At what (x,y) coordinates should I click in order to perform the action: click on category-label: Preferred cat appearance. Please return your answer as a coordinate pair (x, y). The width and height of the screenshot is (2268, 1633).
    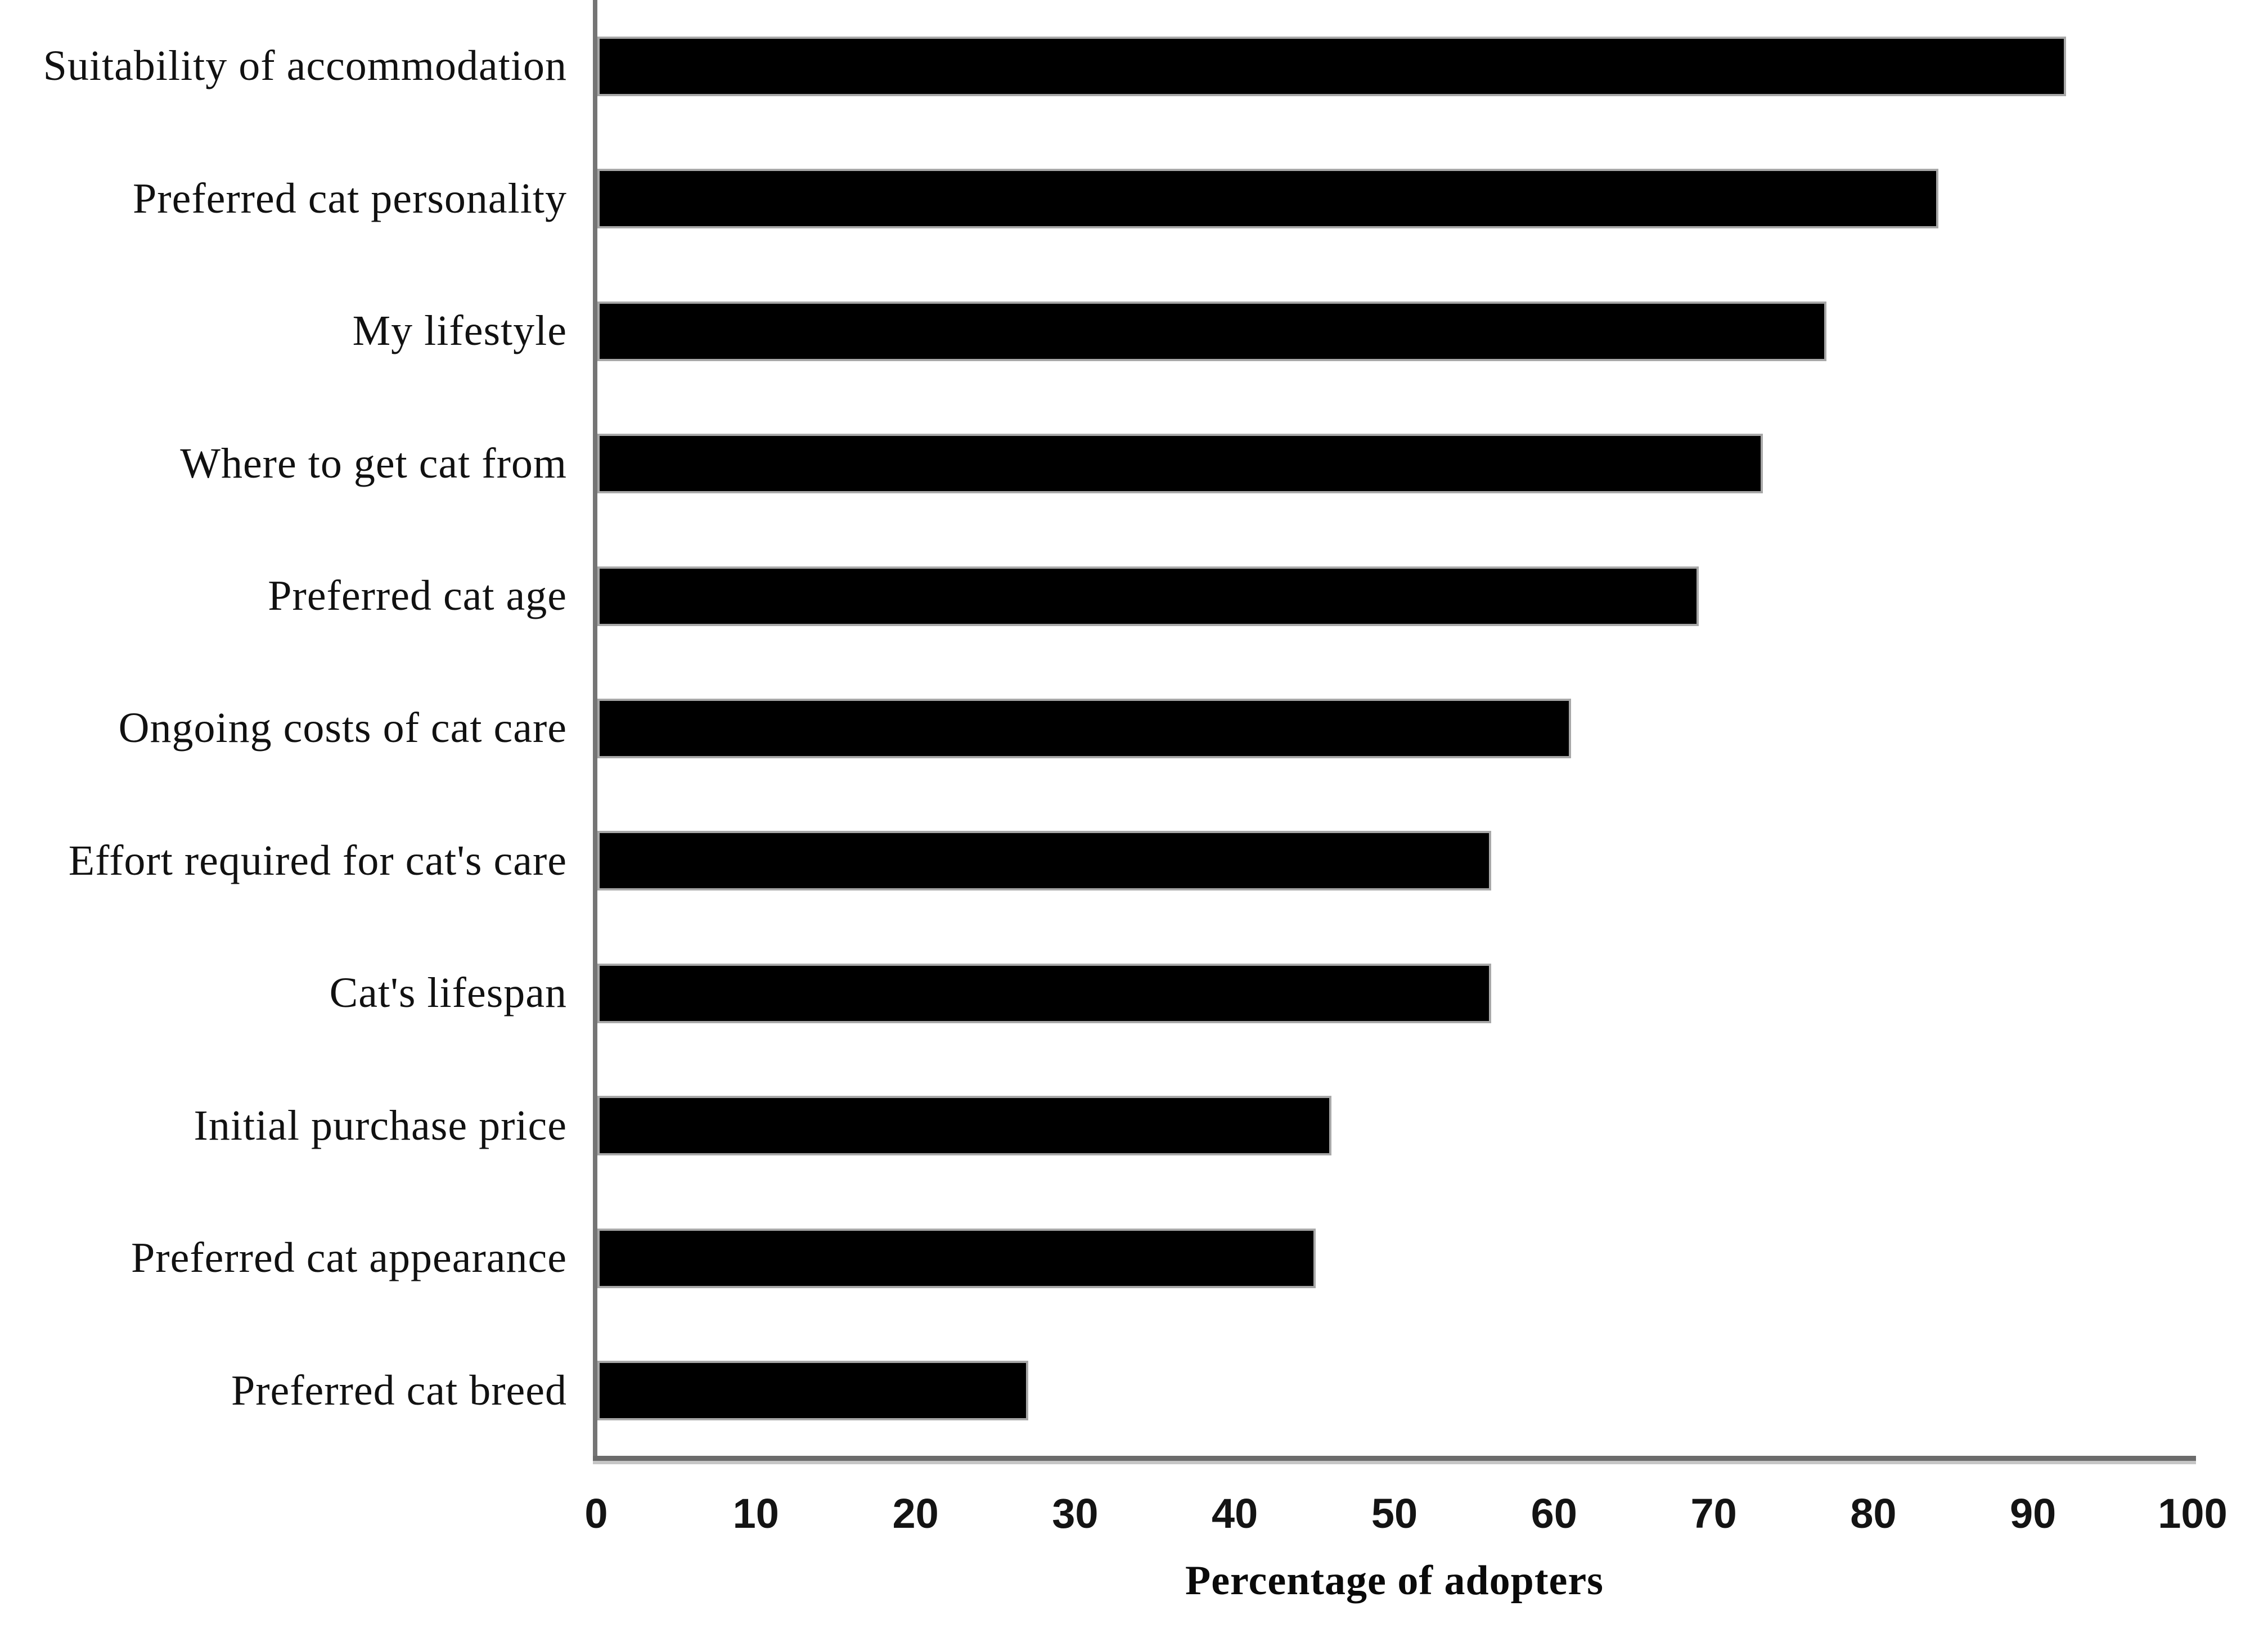
    Looking at the image, I should click on (349, 1258).